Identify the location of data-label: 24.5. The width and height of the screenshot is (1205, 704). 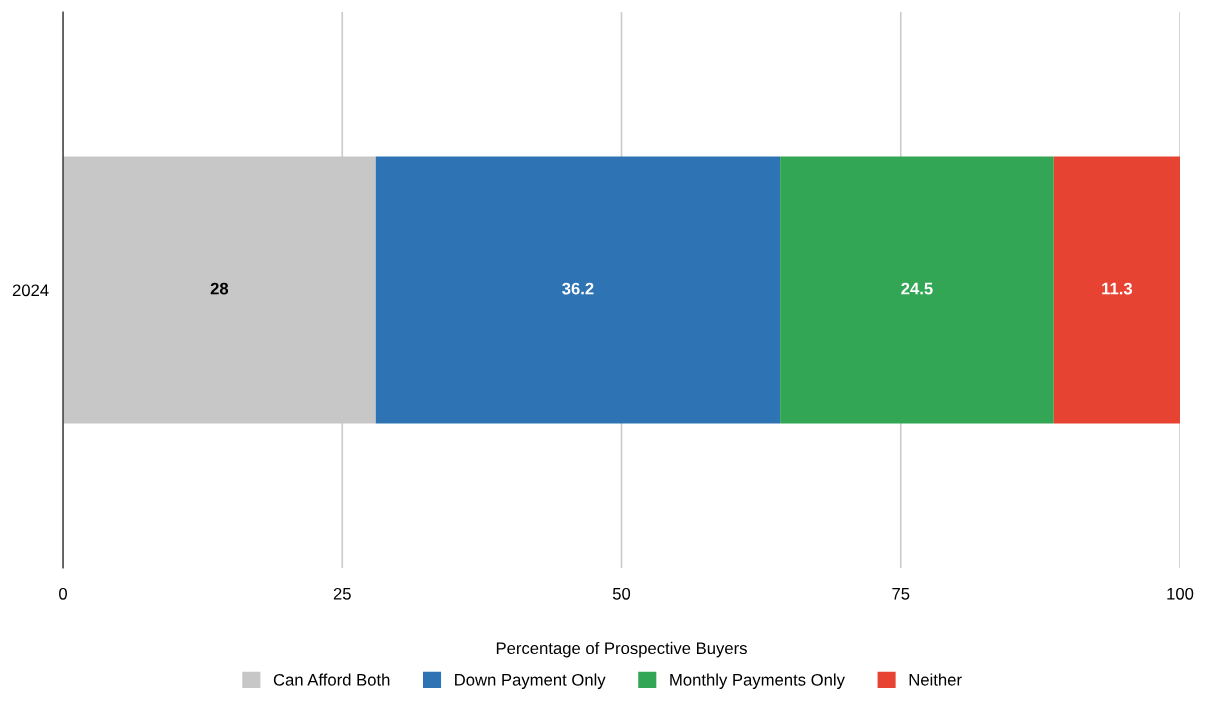
(917, 288).